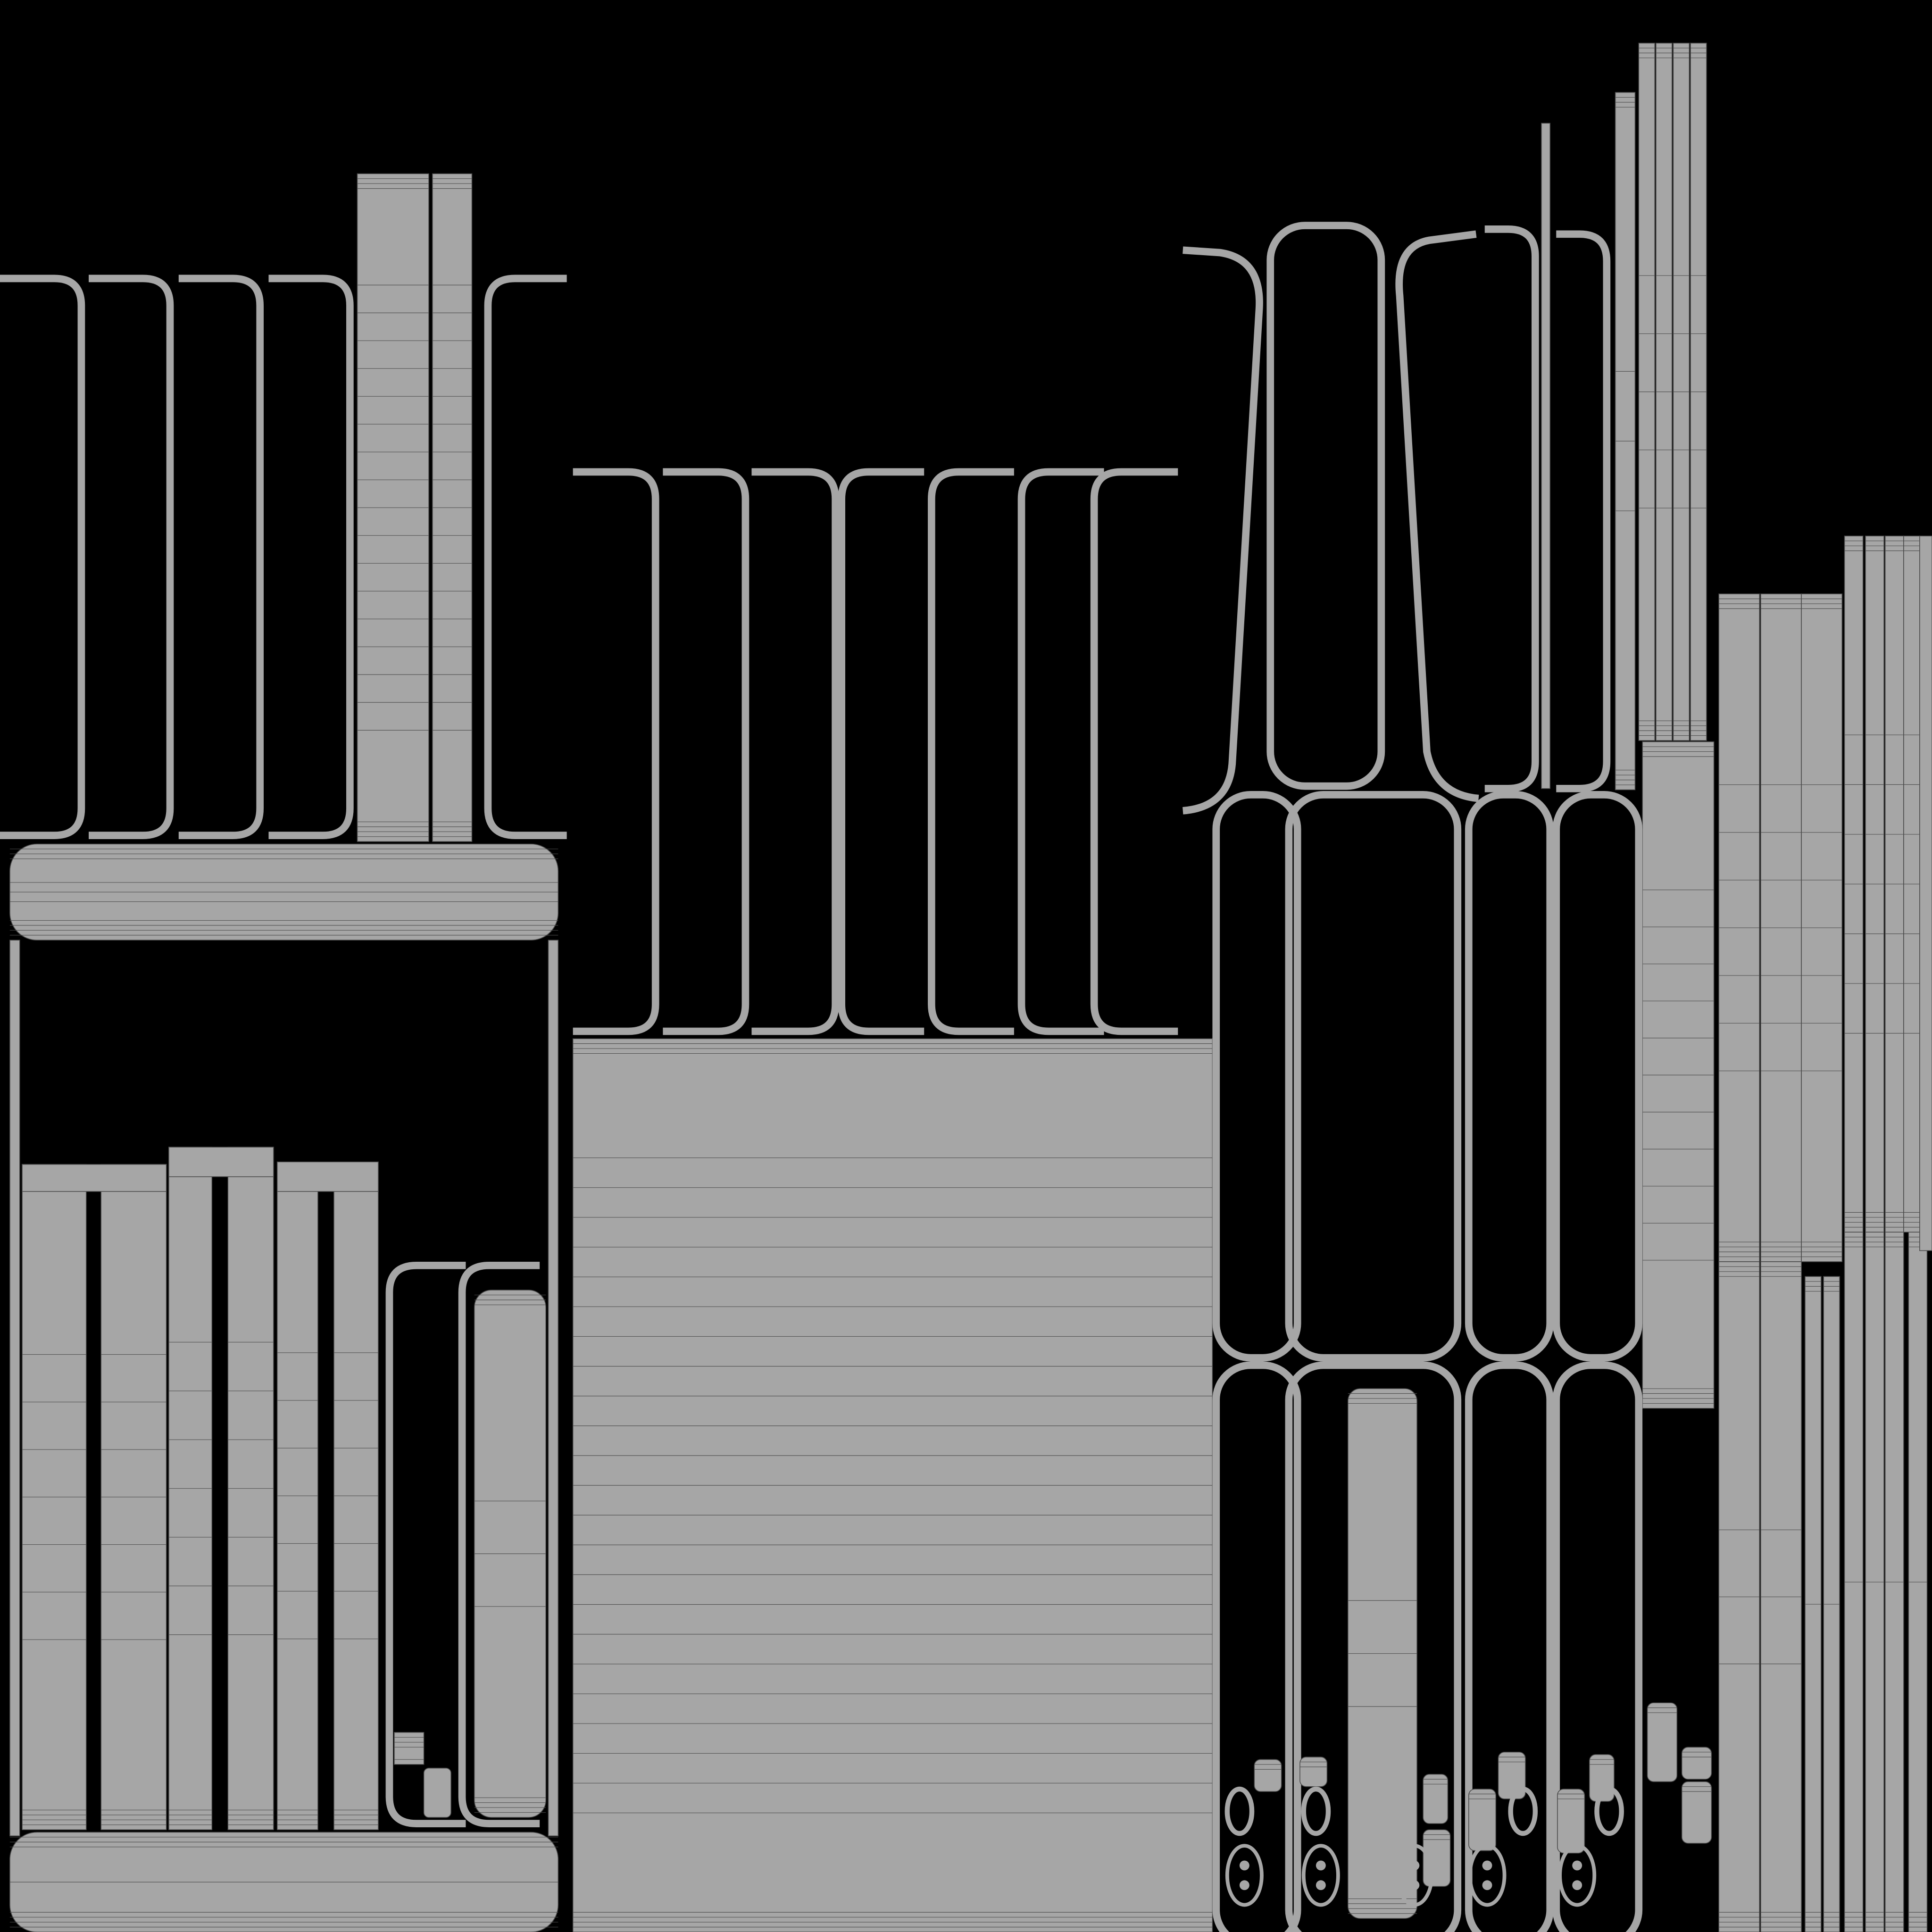 The image size is (1932, 1932). Describe the element at coordinates (1415, 1885) in the screenshot. I see `uv-detail-dot-2b` at that location.